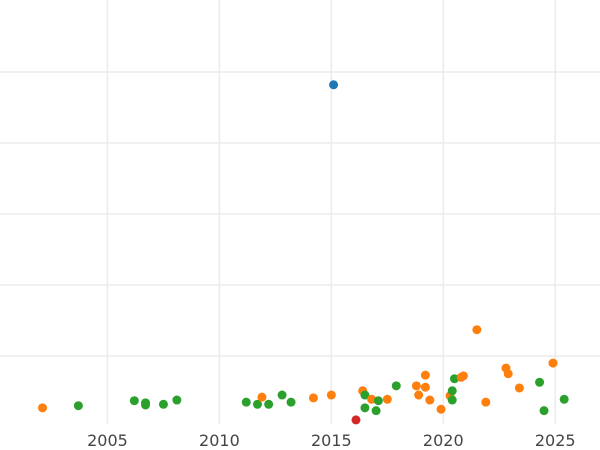 The height and width of the screenshot is (450, 600). What do you see at coordinates (107, 440) in the screenshot?
I see `x-tick-label: 2005` at bounding box center [107, 440].